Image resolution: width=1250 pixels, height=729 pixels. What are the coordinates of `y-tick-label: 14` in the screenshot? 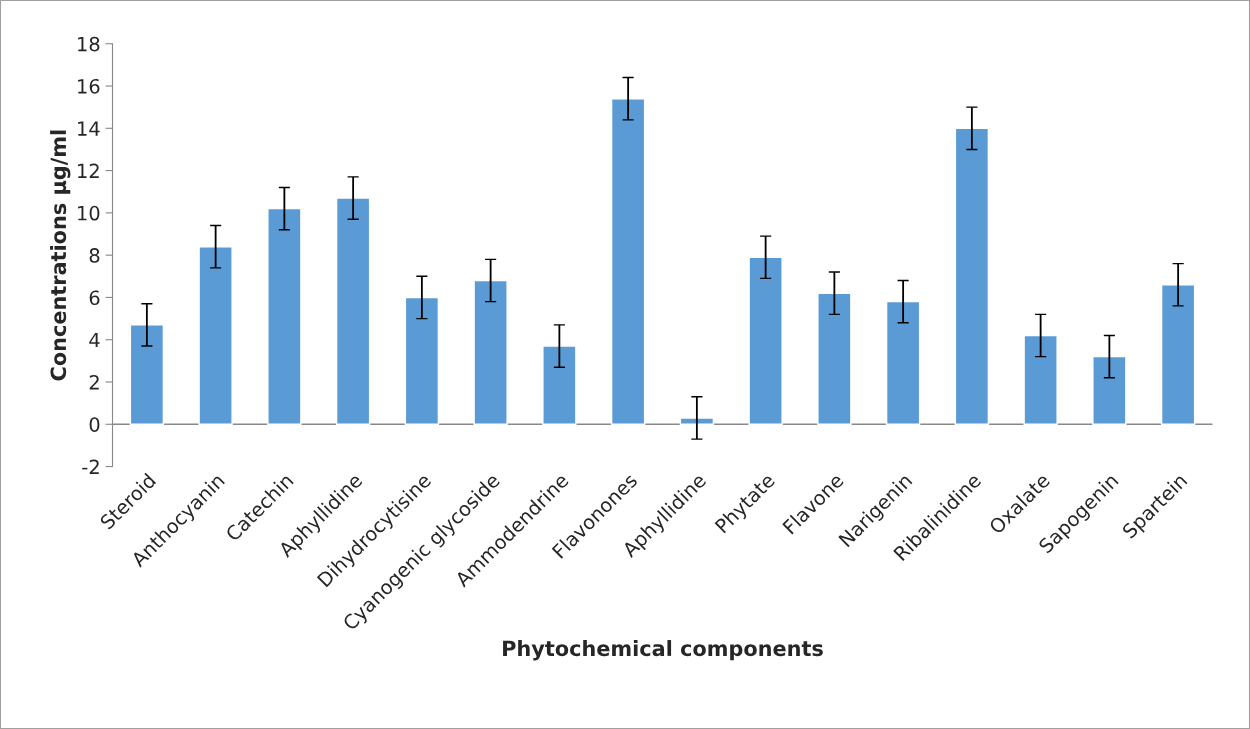 It's located at (89, 128).